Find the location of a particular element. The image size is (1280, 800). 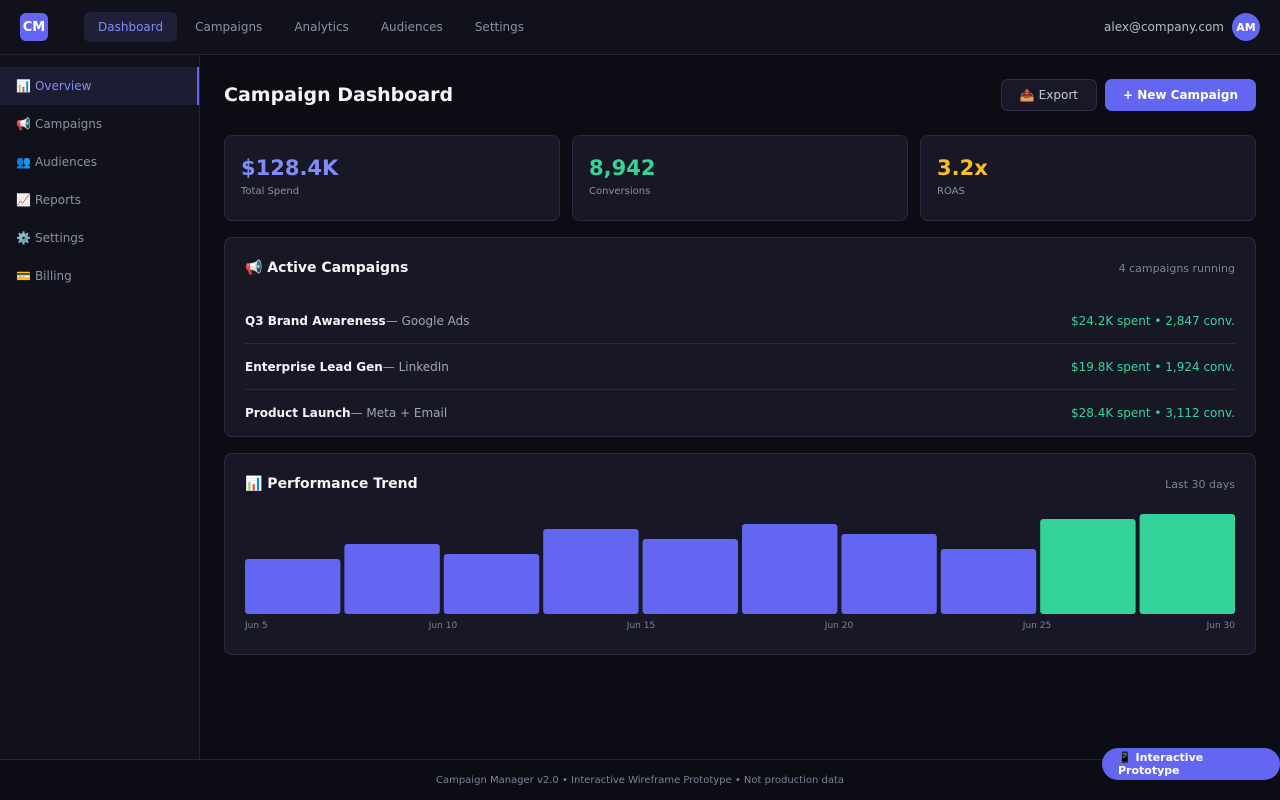

stat-label: Conversions is located at coordinates (620, 191).